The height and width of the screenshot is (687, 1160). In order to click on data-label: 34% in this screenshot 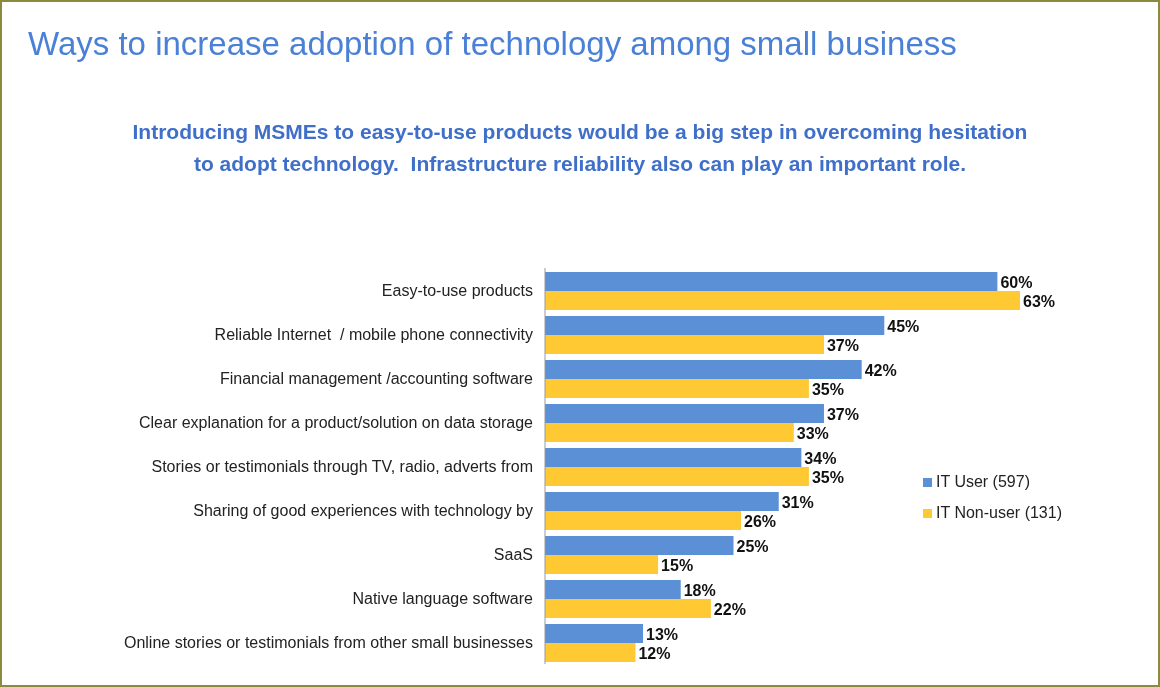, I will do `click(820, 458)`.